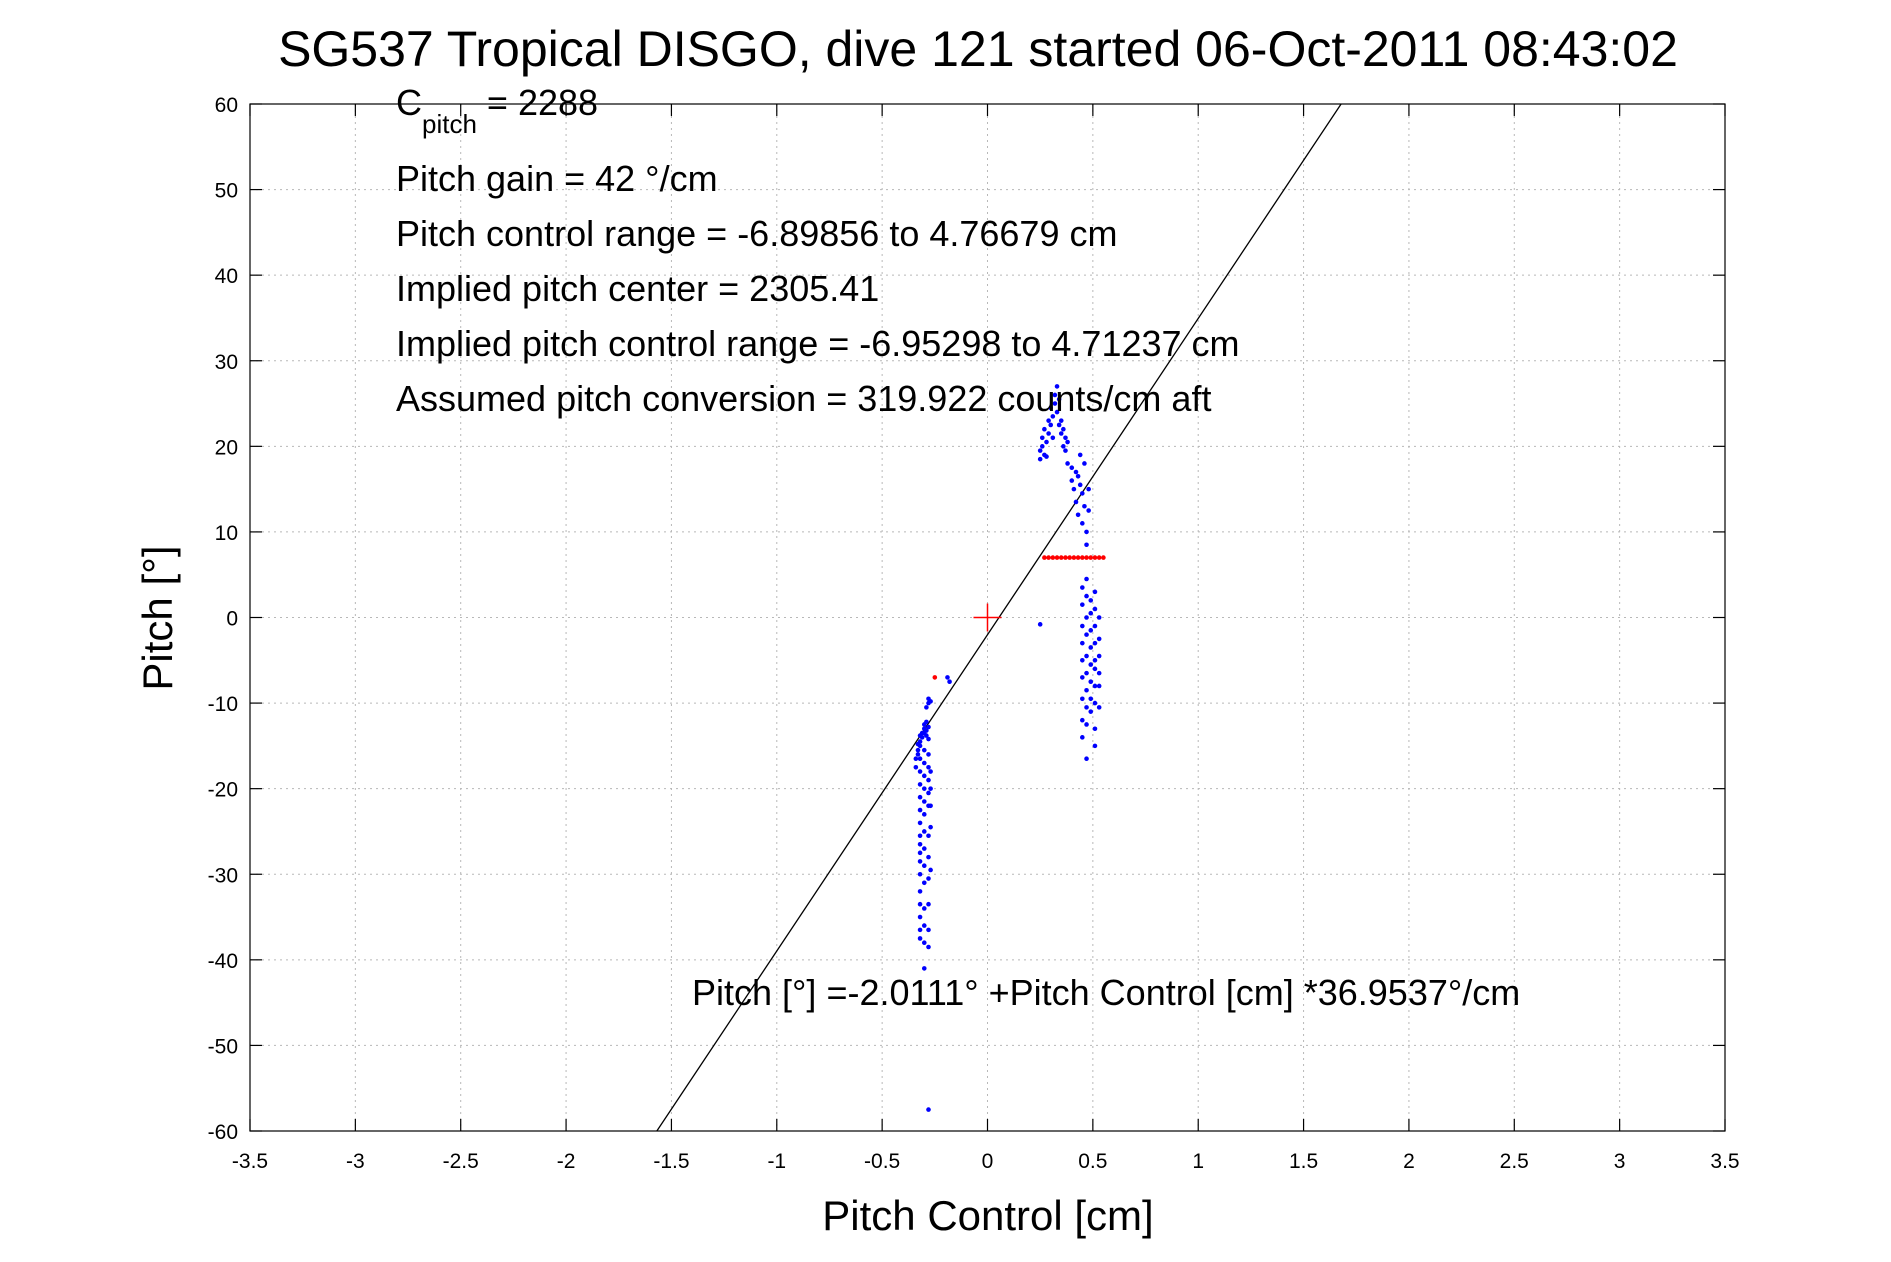 The width and height of the screenshot is (1891, 1262). I want to click on x-tick-labels: -3.5 -3 -2.5 -2 -1.5 -1 -0.5 0 0.5 1 1.5 2 2.5 3 3.5, so click(986, 1161).